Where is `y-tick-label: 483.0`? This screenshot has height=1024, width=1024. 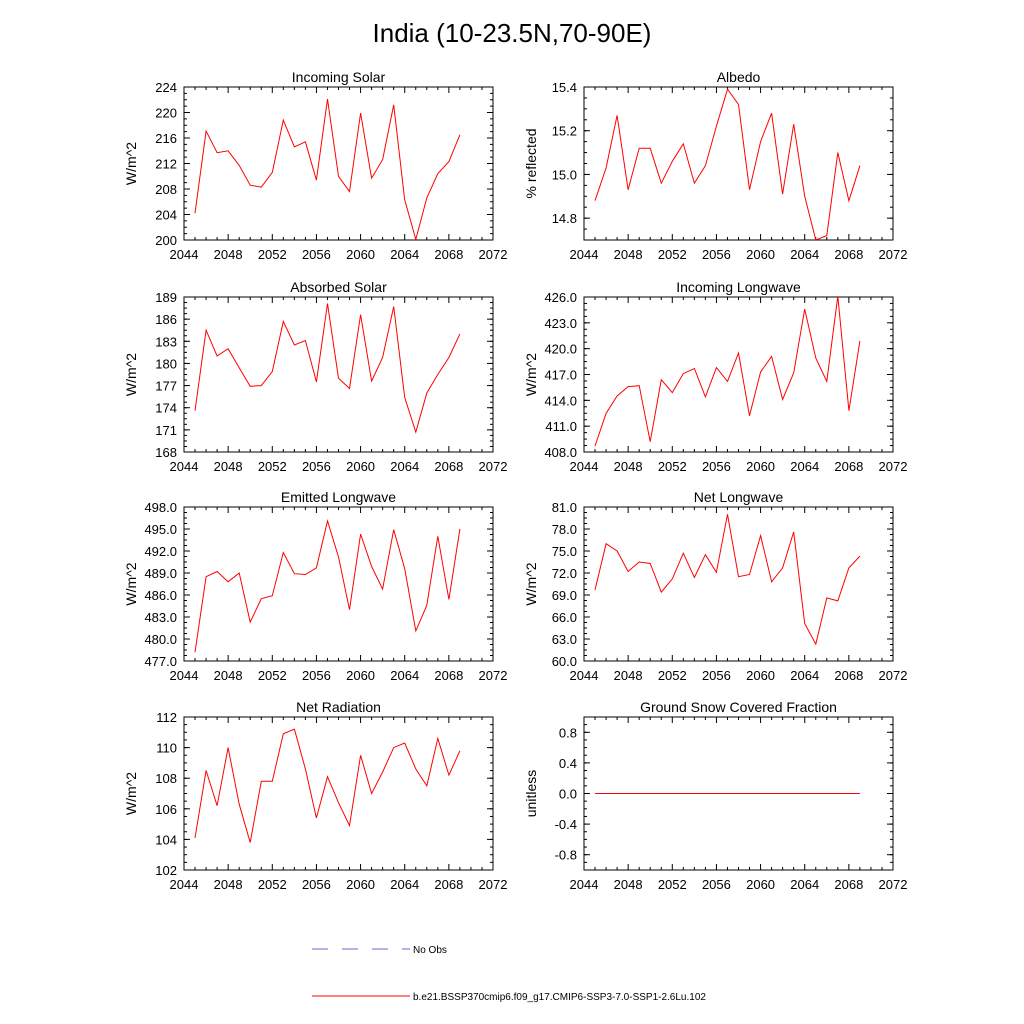
y-tick-label: 483.0 is located at coordinates (160, 617).